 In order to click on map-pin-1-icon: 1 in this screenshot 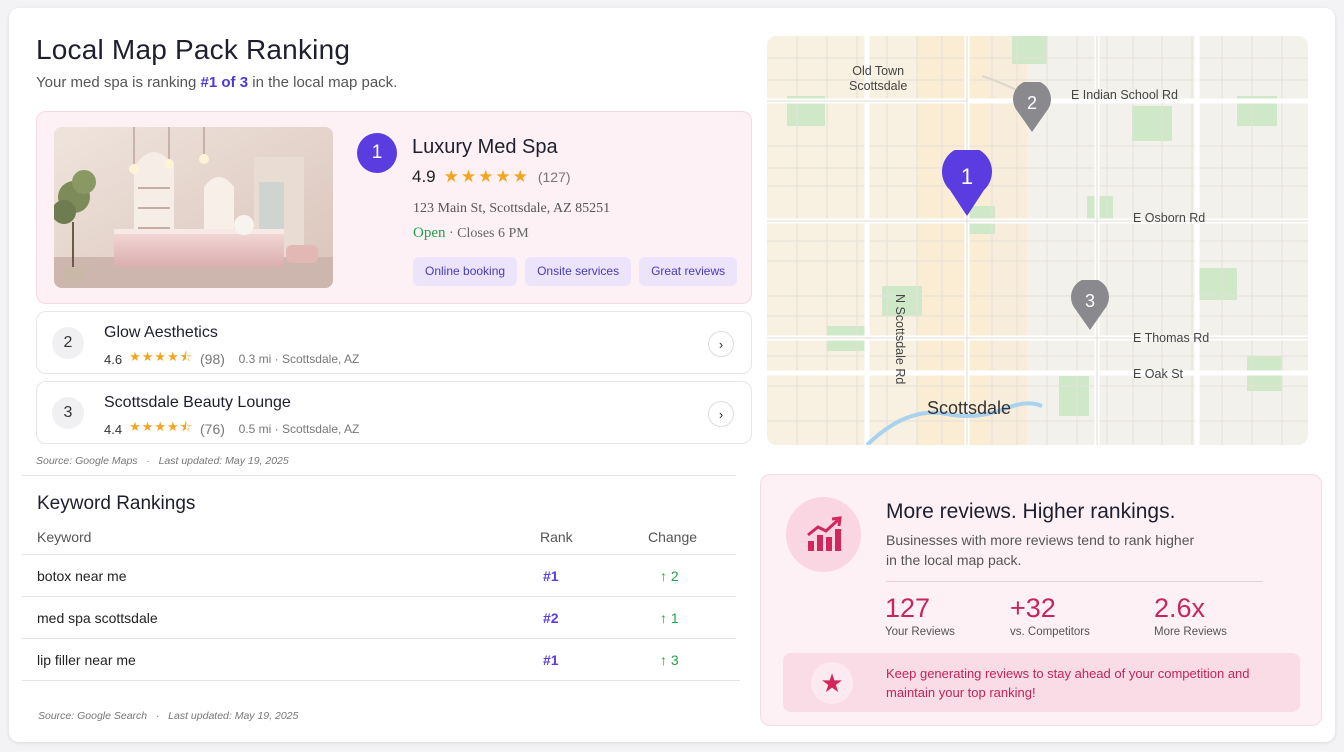, I will do `click(967, 184)`.